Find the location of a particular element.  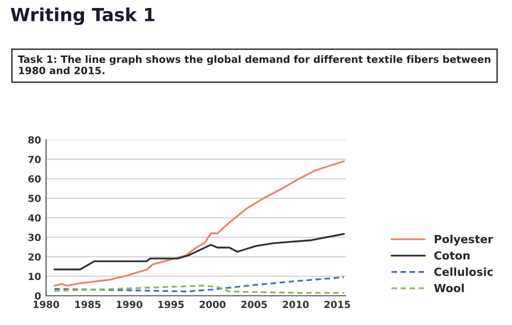

y-tick-label: 70 is located at coordinates (34, 160).